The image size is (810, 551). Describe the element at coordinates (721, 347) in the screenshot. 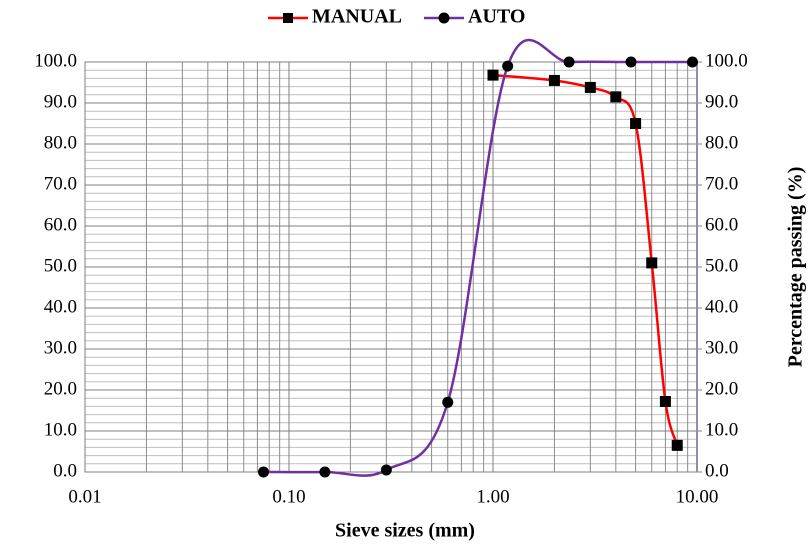

I see `y2-tick-label: 30.0` at that location.